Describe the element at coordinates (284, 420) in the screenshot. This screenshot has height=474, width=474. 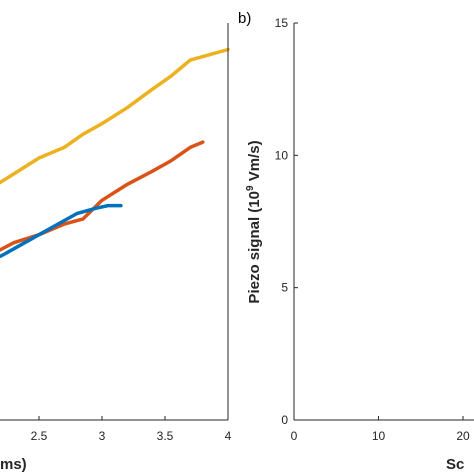
I see `panel-b-y-tick-label-0: 0` at that location.